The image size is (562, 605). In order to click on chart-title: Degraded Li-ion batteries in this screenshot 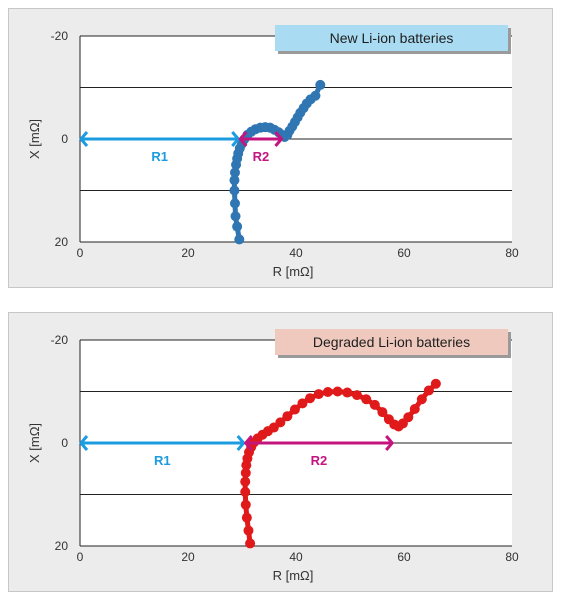, I will do `click(391, 342)`.